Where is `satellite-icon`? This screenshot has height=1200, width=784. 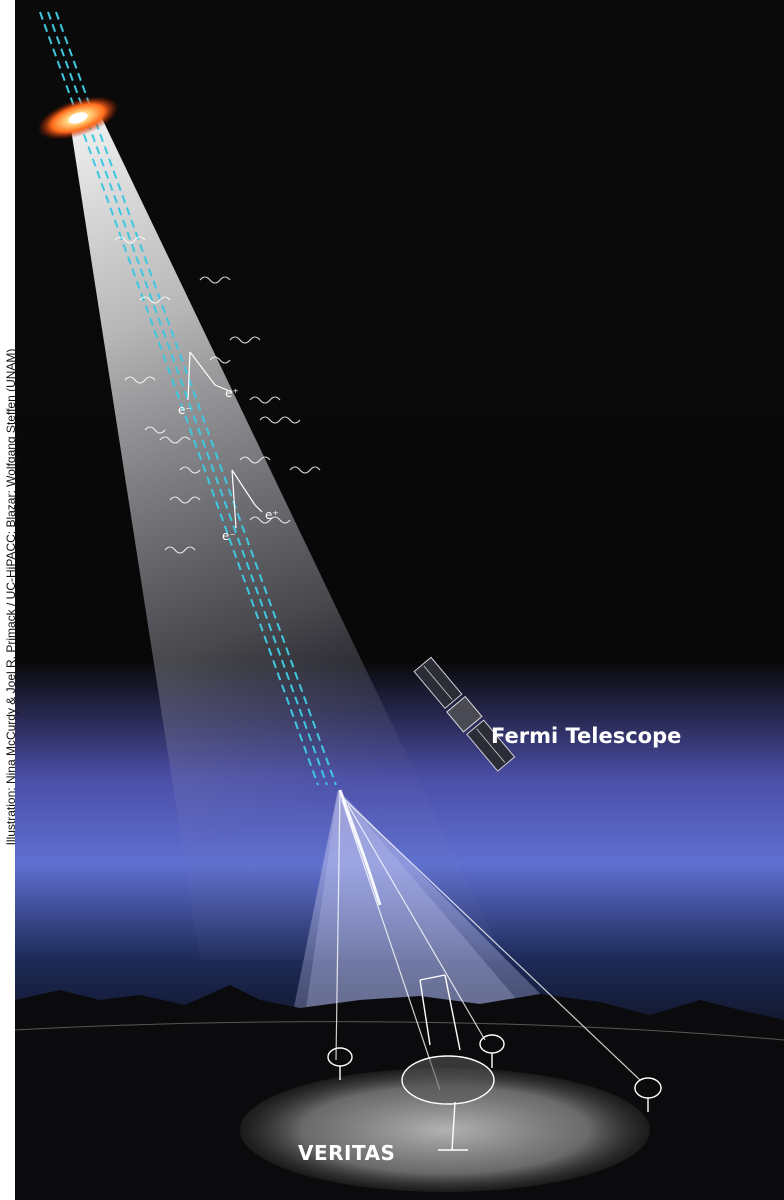
satellite-icon is located at coordinates (464, 714).